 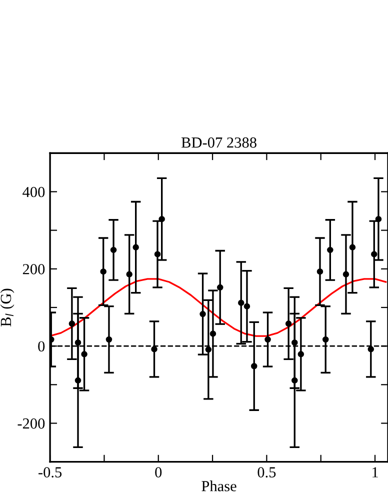 I want to click on x-tick-label: 0.5, so click(x=267, y=472).